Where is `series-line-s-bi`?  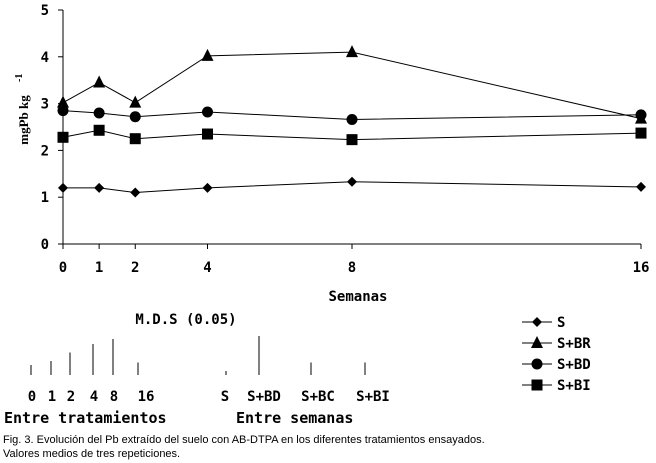 series-line-s-bi is located at coordinates (352, 135).